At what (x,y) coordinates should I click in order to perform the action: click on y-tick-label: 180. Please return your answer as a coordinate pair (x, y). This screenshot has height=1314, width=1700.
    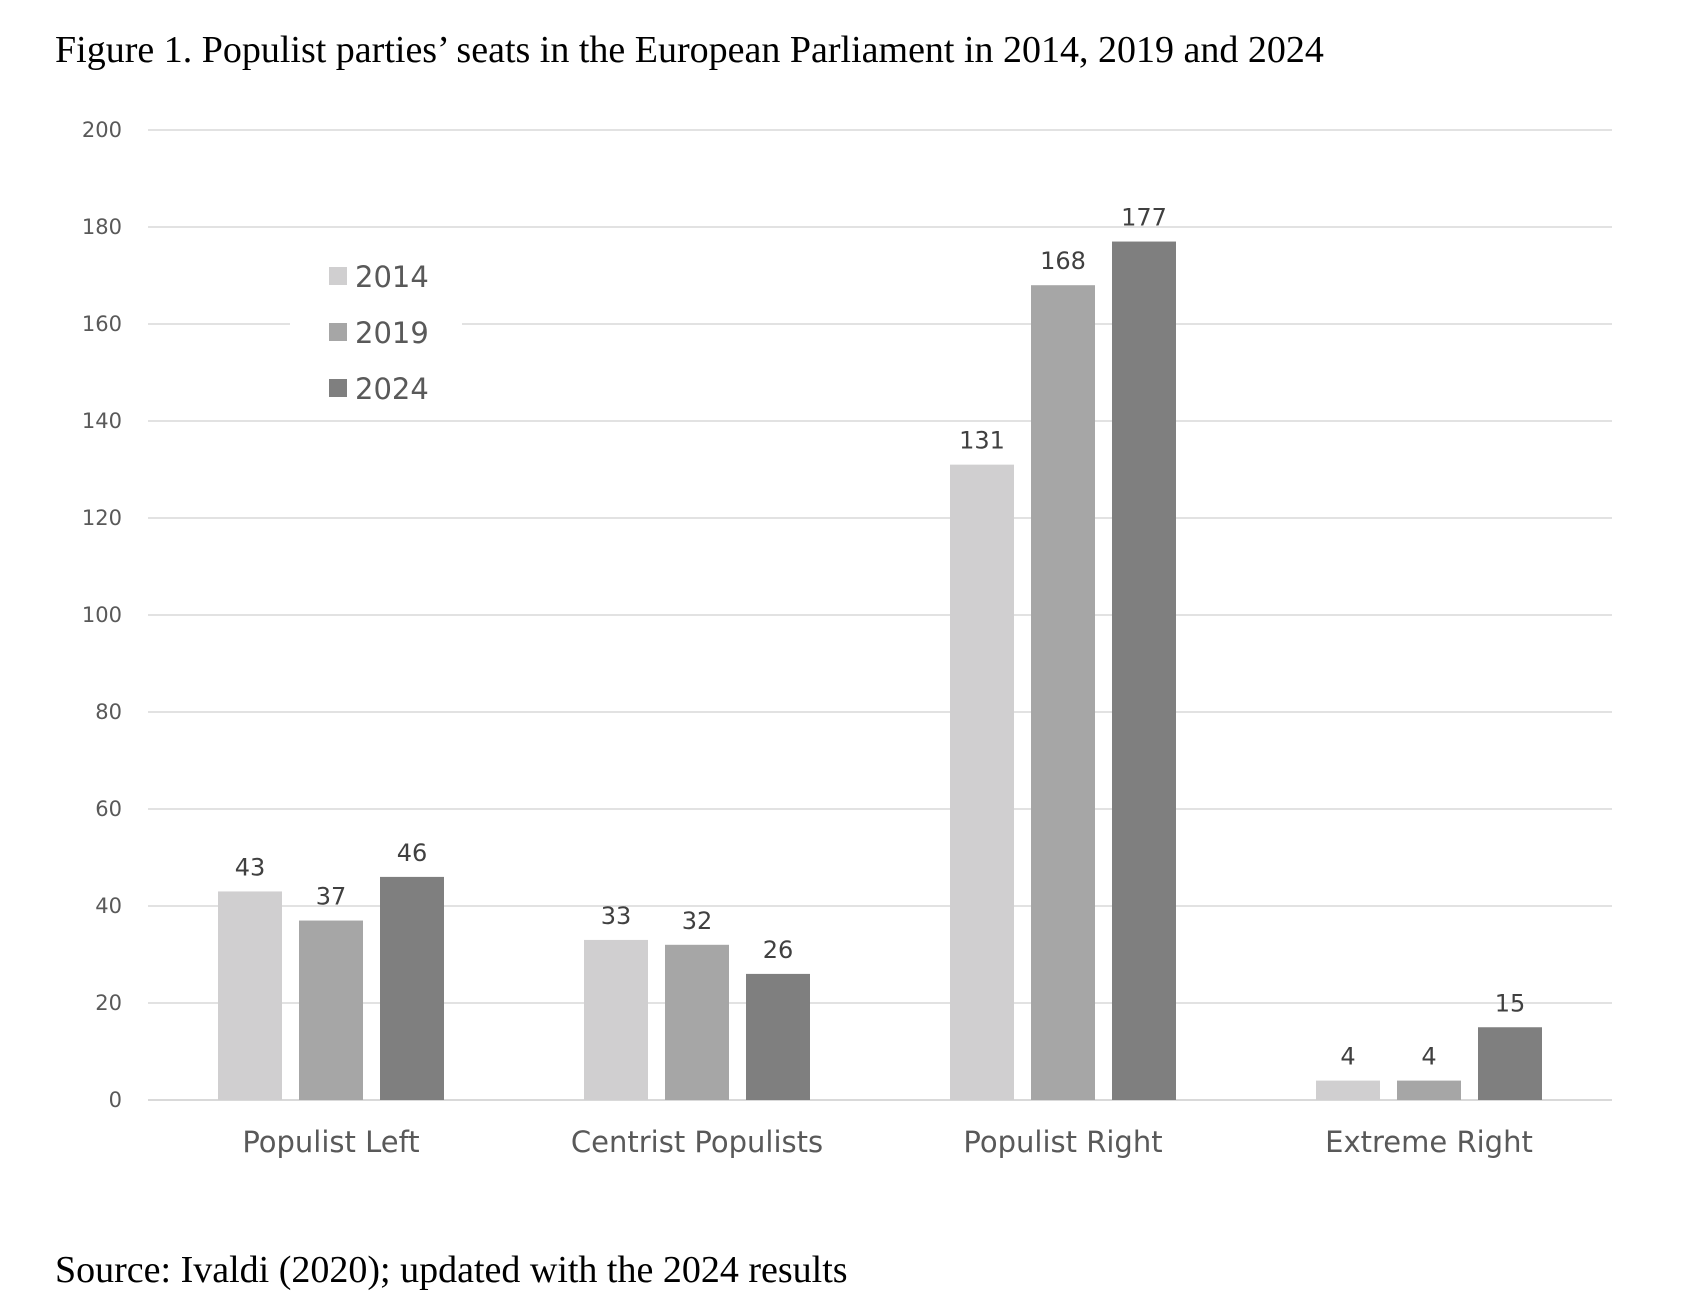
    Looking at the image, I should click on (102, 227).